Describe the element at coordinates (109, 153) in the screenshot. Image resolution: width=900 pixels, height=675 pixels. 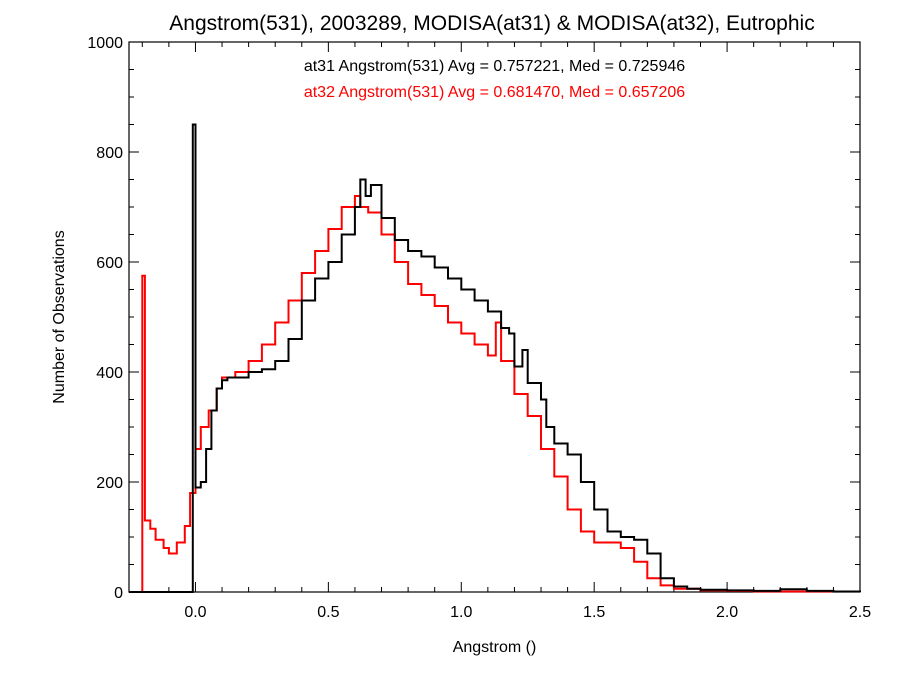
I see `y-tick-label: 800` at that location.